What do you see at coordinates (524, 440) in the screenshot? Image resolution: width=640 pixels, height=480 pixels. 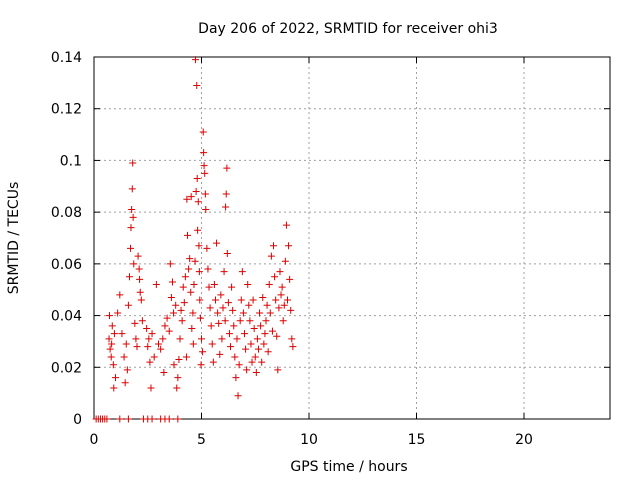 I see `x-tick-label: 20` at bounding box center [524, 440].